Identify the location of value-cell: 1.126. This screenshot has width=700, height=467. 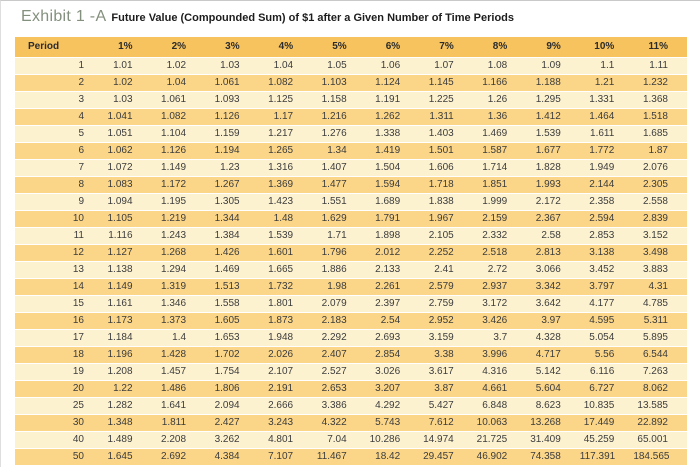
(232, 117).